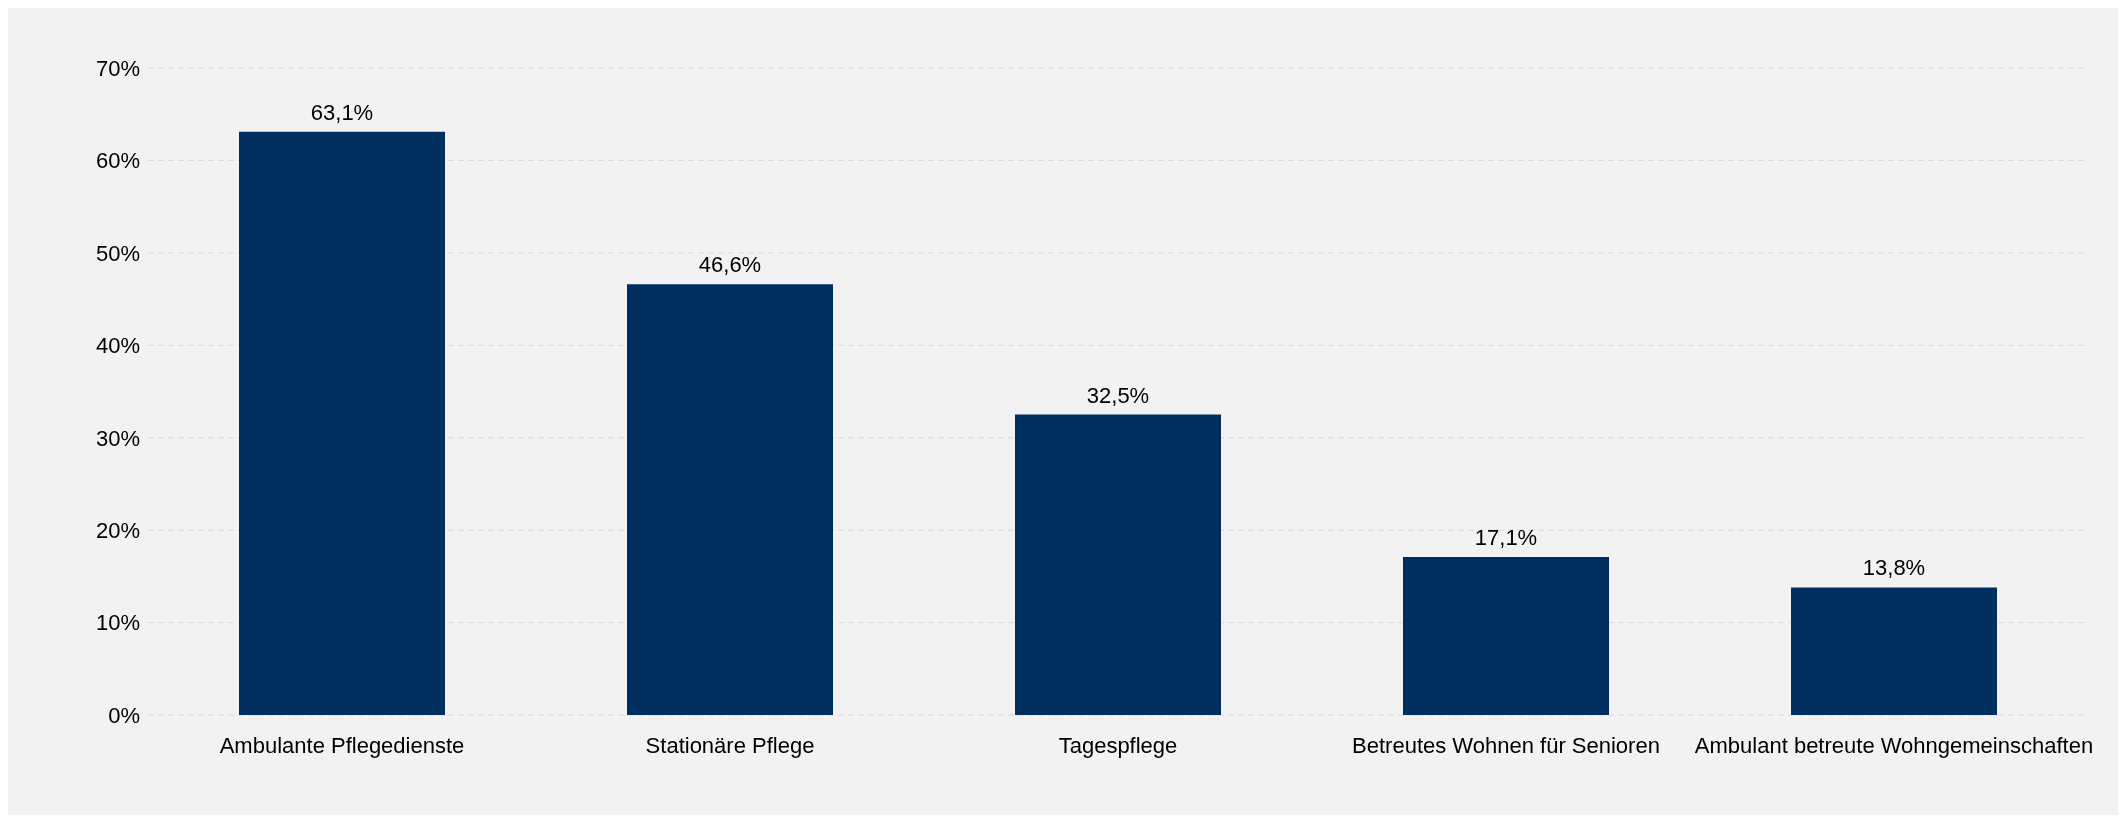 This screenshot has width=2126, height=823. I want to click on data-label: 63,1%, so click(342, 112).